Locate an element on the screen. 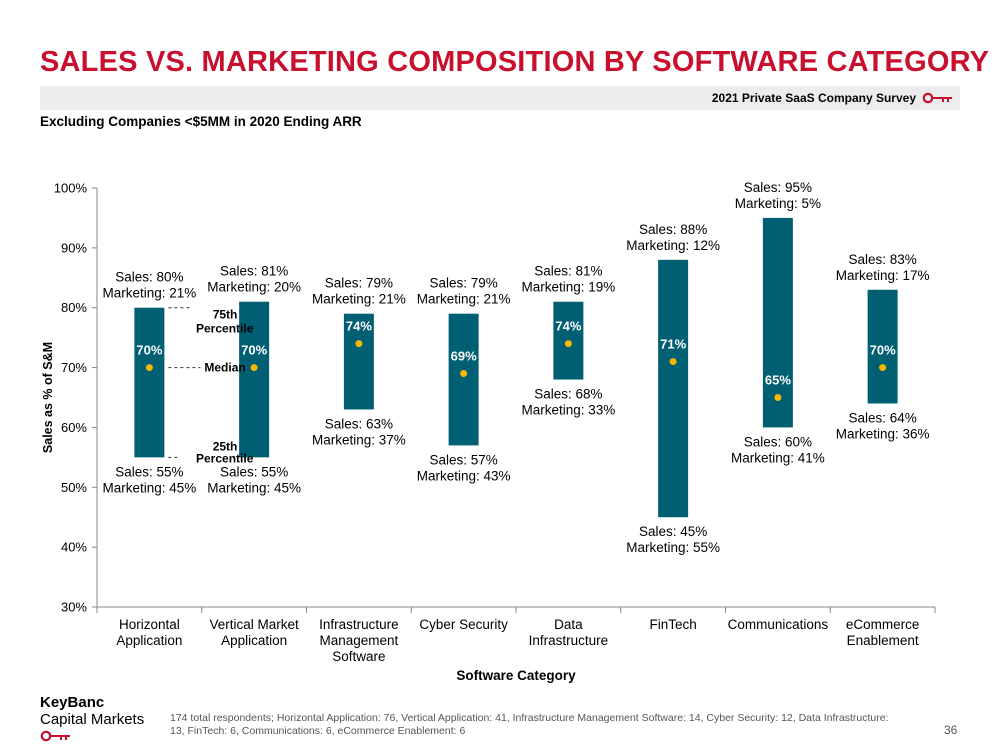  top-annotation-marketing: Marketing: 5% is located at coordinates (778, 203).